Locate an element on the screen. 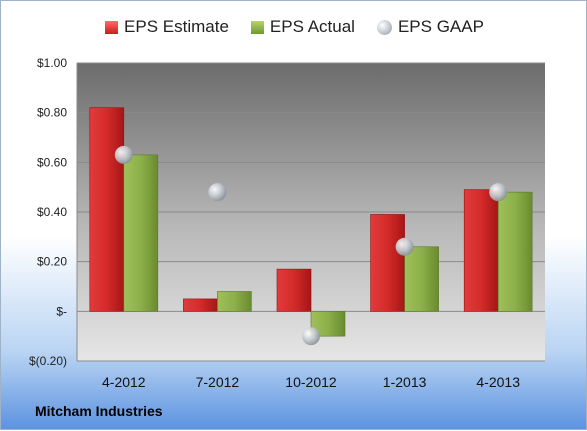  x-tick-label: 7-2012 is located at coordinates (218, 382).